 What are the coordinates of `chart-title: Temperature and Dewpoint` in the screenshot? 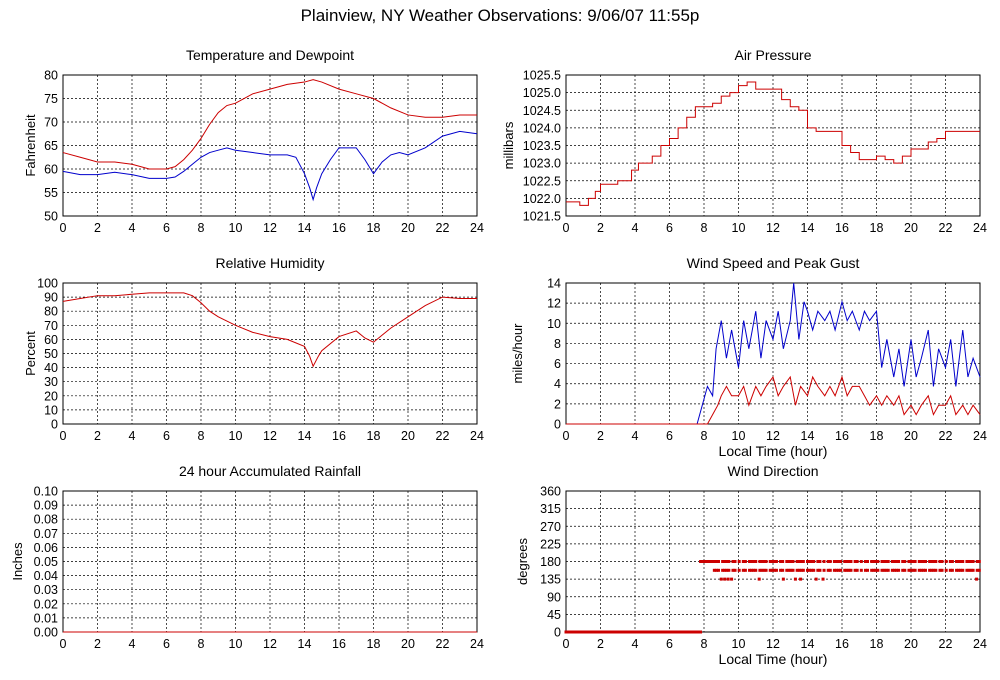 It's located at (270, 55).